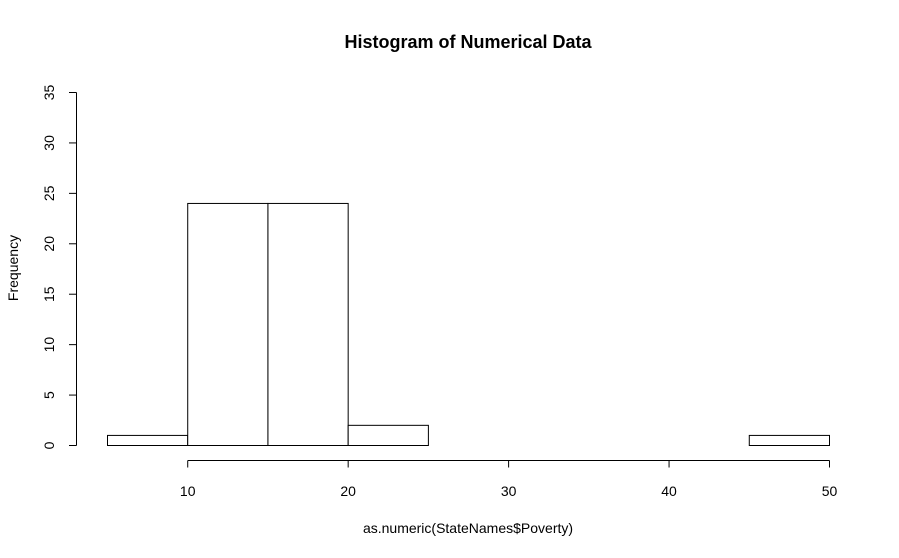 The height and width of the screenshot is (558, 899). What do you see at coordinates (49, 143) in the screenshot?
I see `y-tick-label: 30` at bounding box center [49, 143].